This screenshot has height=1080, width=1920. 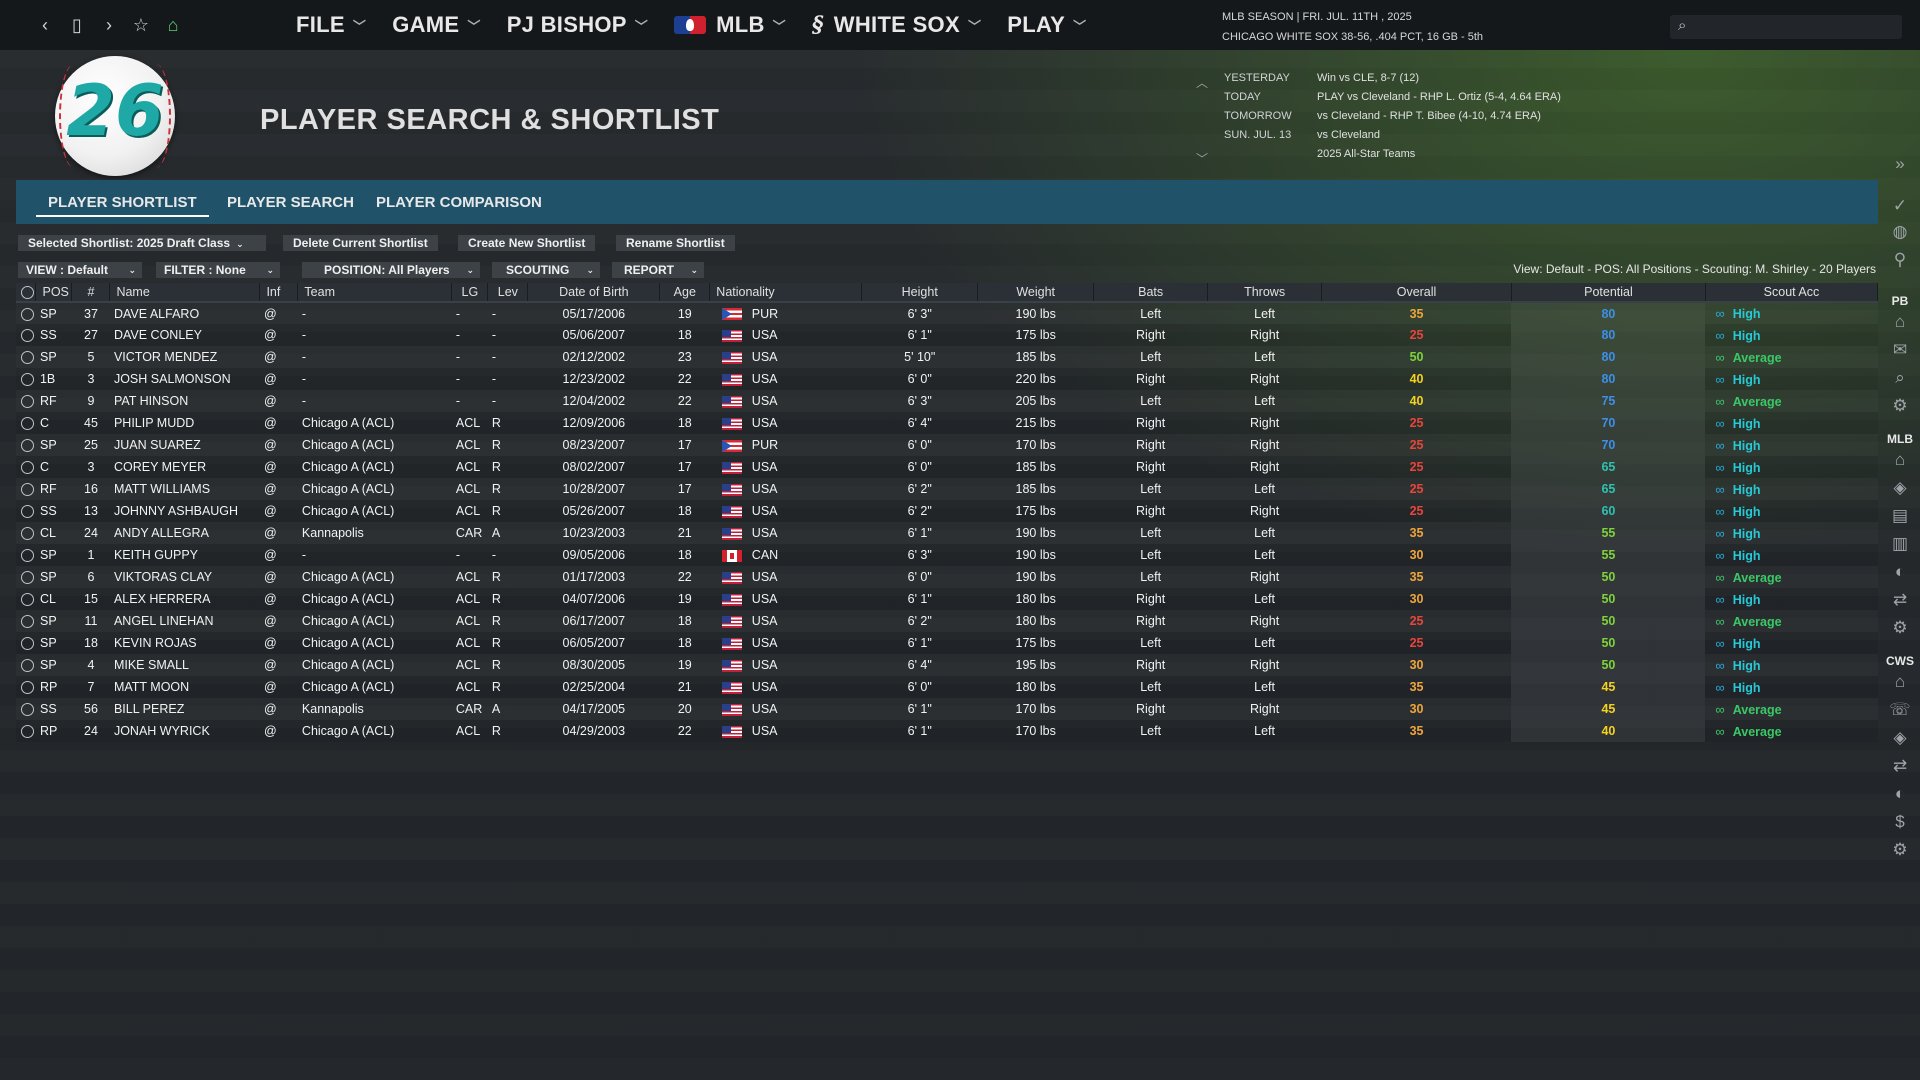 I want to click on menu-mlb: MLB ﹀, so click(x=730, y=25).